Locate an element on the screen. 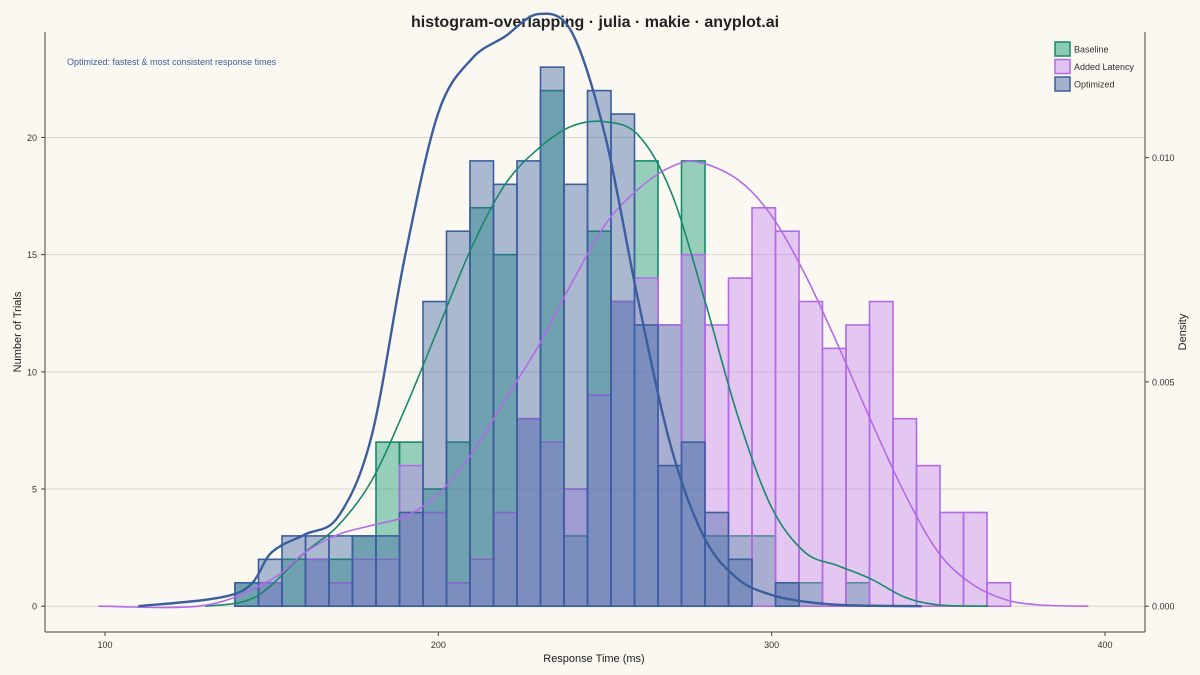 The height and width of the screenshot is (675, 1200). y-tick-label-15: 15 is located at coordinates (32, 255).